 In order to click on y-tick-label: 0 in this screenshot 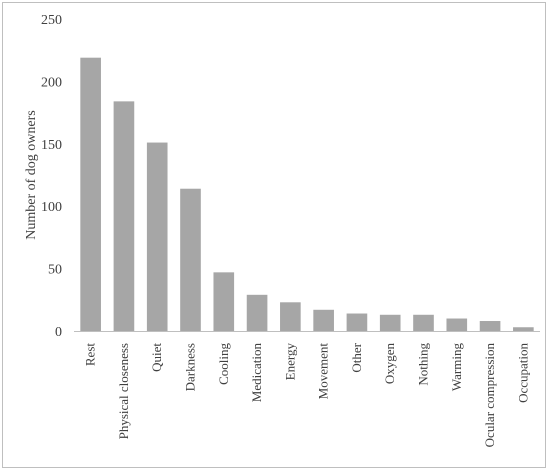, I will do `click(58, 332)`.